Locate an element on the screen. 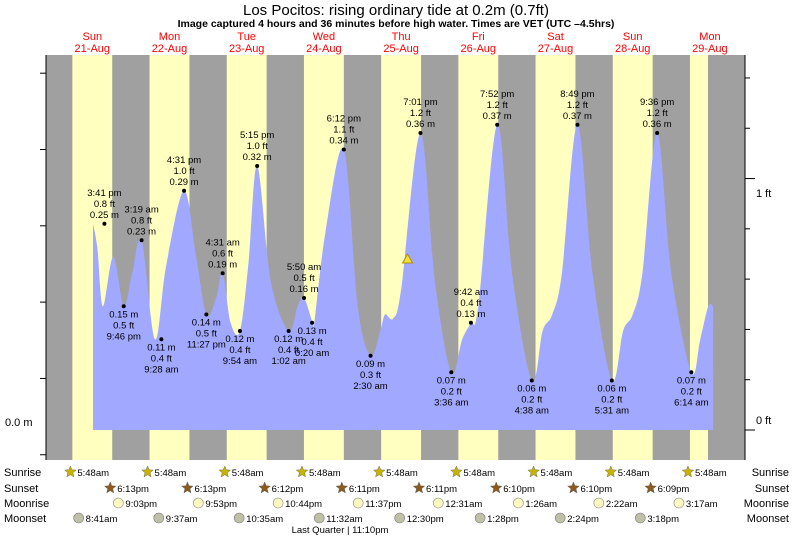 This screenshot has width=793, height=538. extreme-label: 0.23 m is located at coordinates (141, 231).